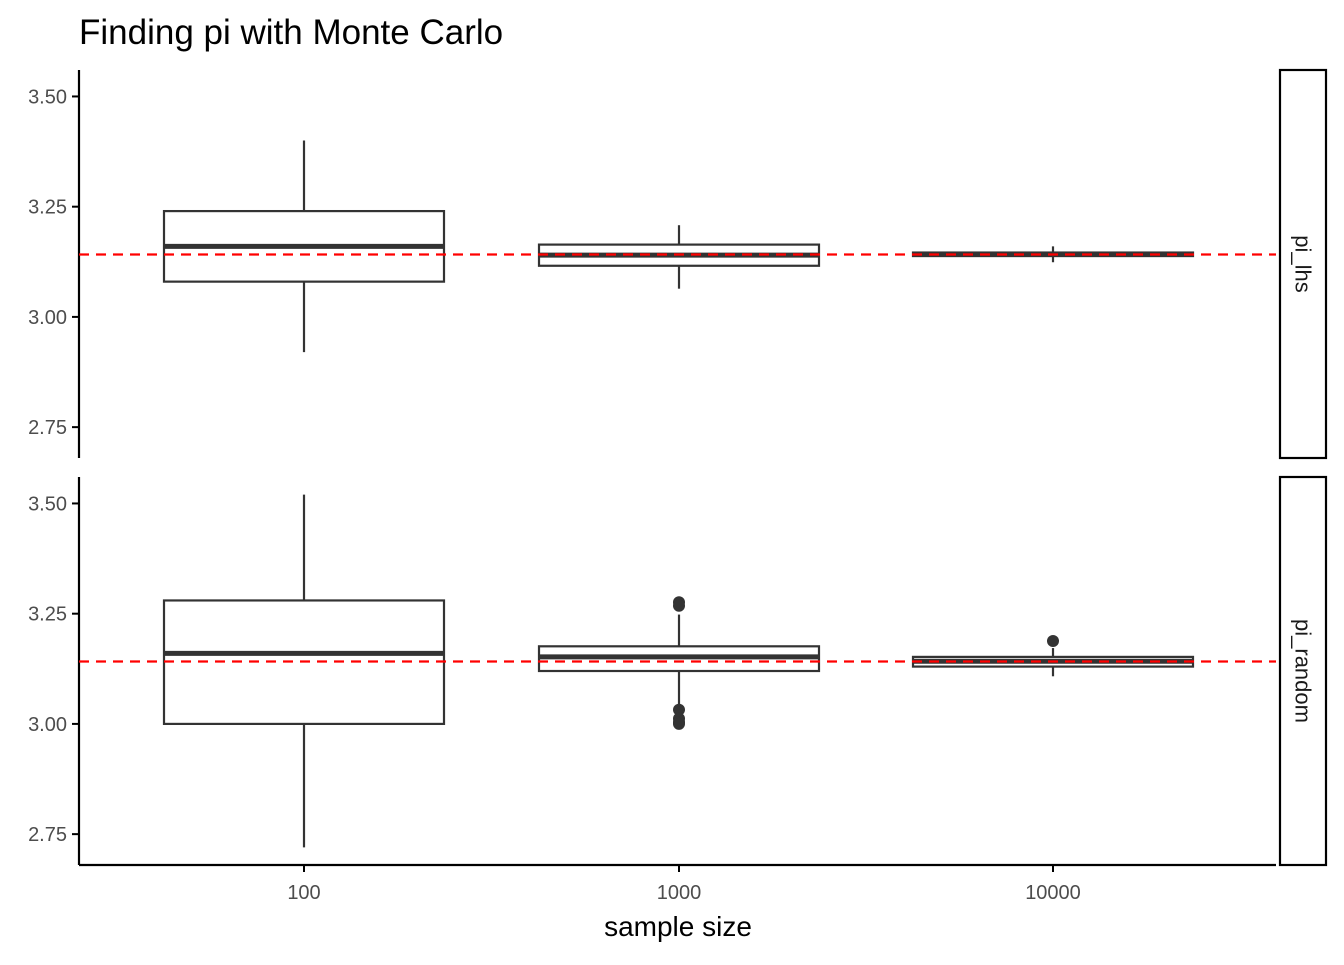 The height and width of the screenshot is (965, 1344). Describe the element at coordinates (303, 893) in the screenshot. I see `x-tick-label: 100` at that location.